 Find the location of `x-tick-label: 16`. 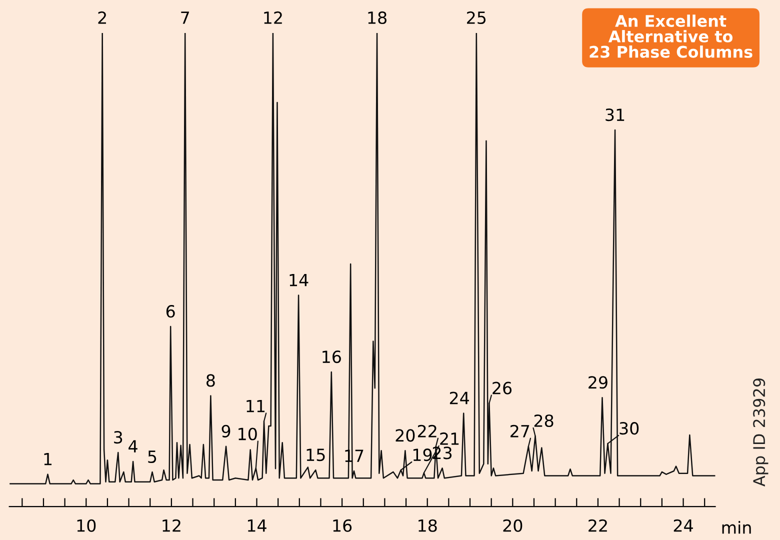

x-tick-label: 16 is located at coordinates (342, 525).